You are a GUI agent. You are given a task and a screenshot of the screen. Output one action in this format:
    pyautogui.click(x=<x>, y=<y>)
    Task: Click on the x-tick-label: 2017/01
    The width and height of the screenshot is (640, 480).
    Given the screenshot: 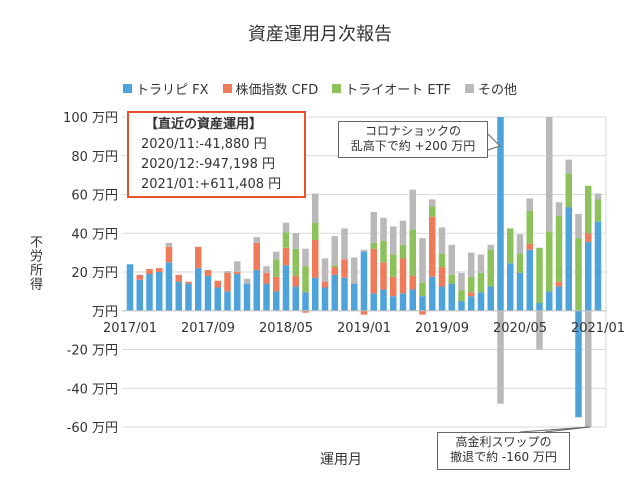 What is the action you would take?
    pyautogui.click(x=130, y=328)
    